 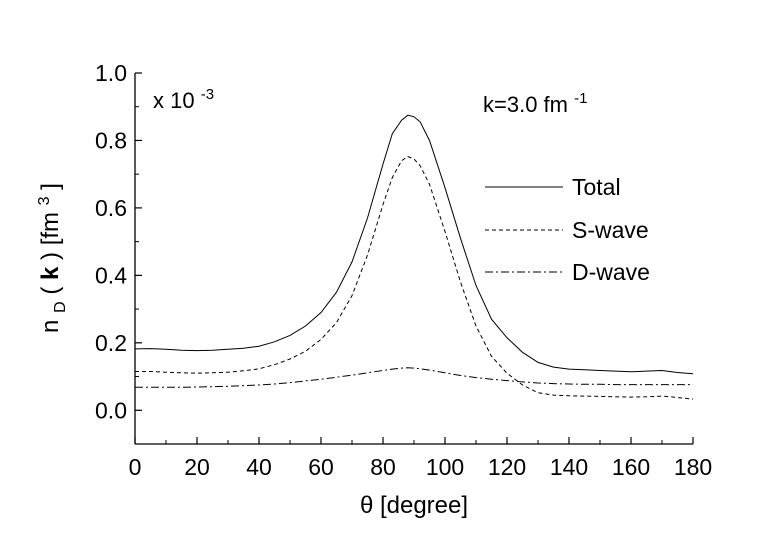 I want to click on x-tick-label: 140, so click(x=569, y=467).